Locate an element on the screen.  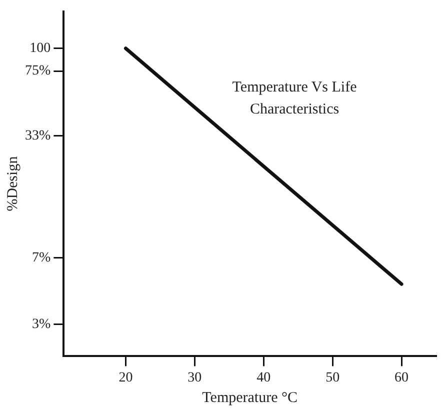
x-tick-label: 40 is located at coordinates (263, 378).